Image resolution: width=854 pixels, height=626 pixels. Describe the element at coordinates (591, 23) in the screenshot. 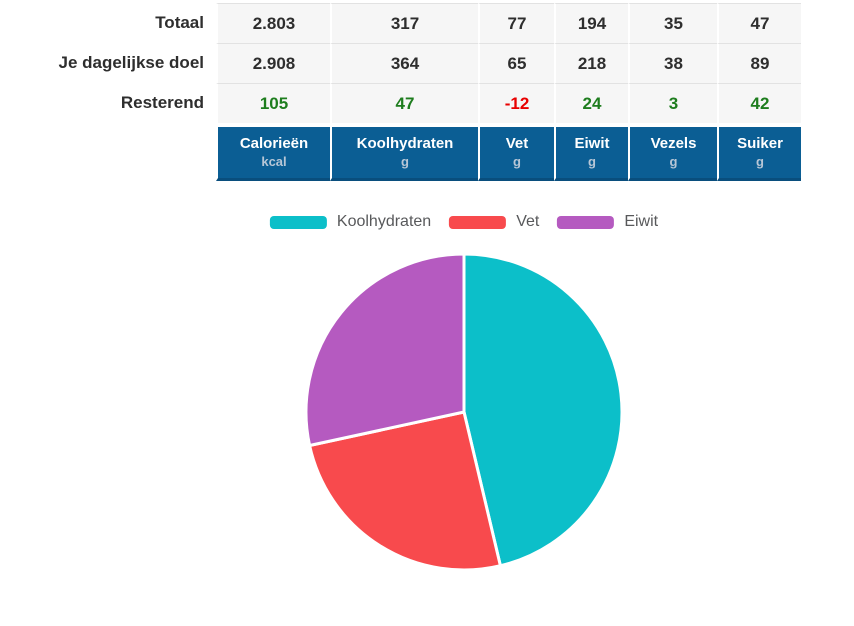

I see `totaal-eiwit-value: 194` at that location.